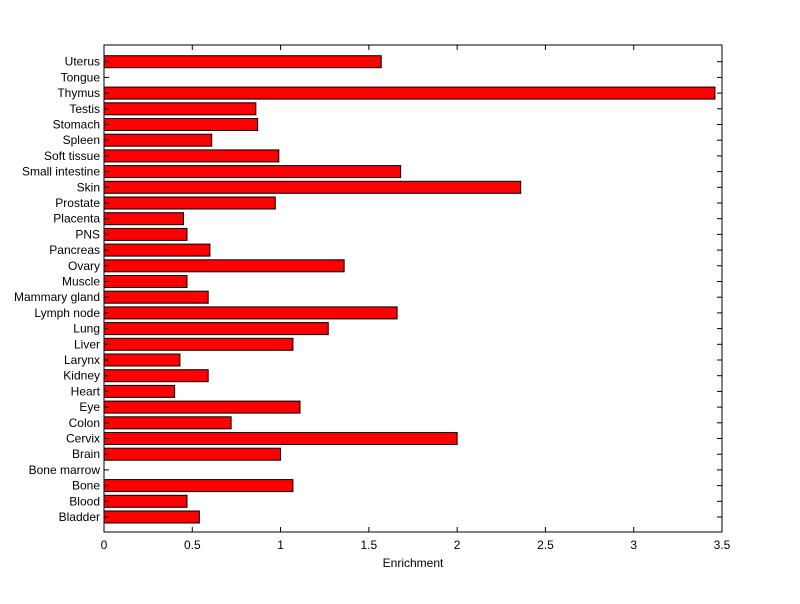 The image size is (800, 604). Describe the element at coordinates (156, 376) in the screenshot. I see `bar-kidney` at that location.